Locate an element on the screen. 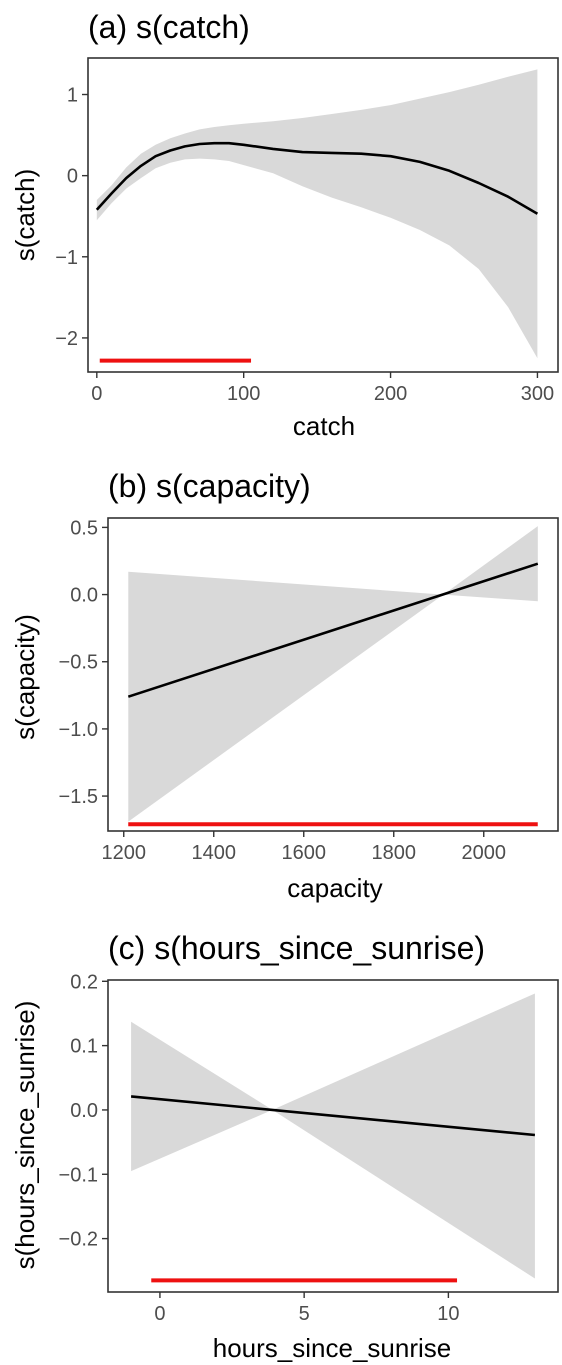 The width and height of the screenshot is (562, 1365). x-tick-label: 5 is located at coordinates (304, 1314).